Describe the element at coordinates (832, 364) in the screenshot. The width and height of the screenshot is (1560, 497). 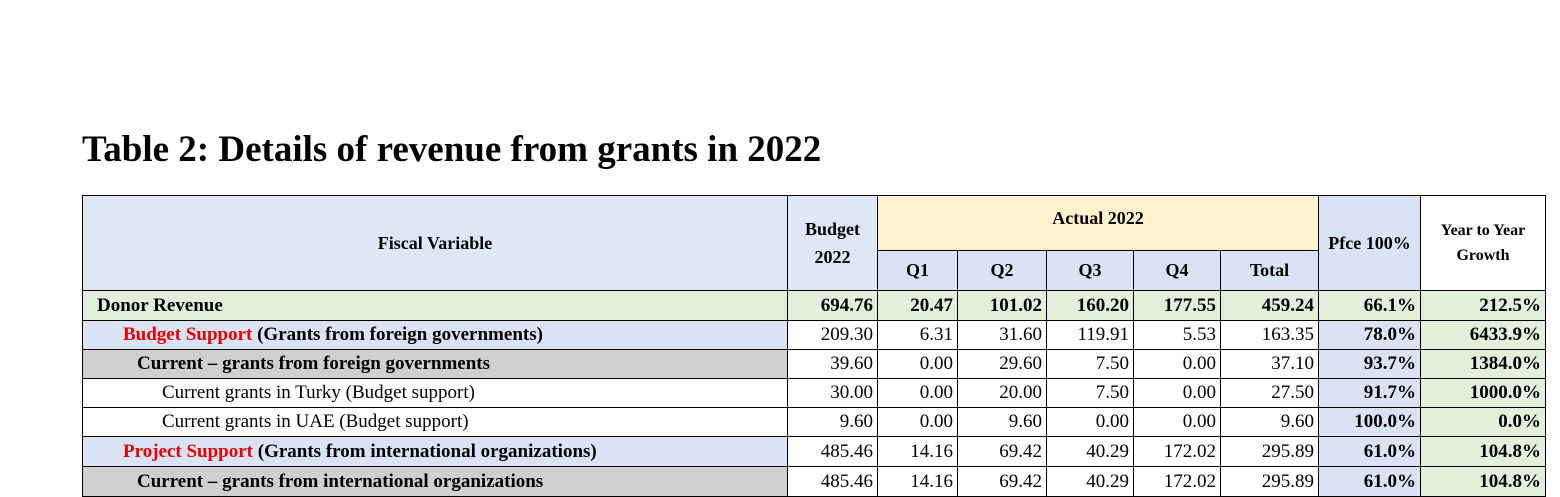
I see `value-cell: 39.60` at that location.